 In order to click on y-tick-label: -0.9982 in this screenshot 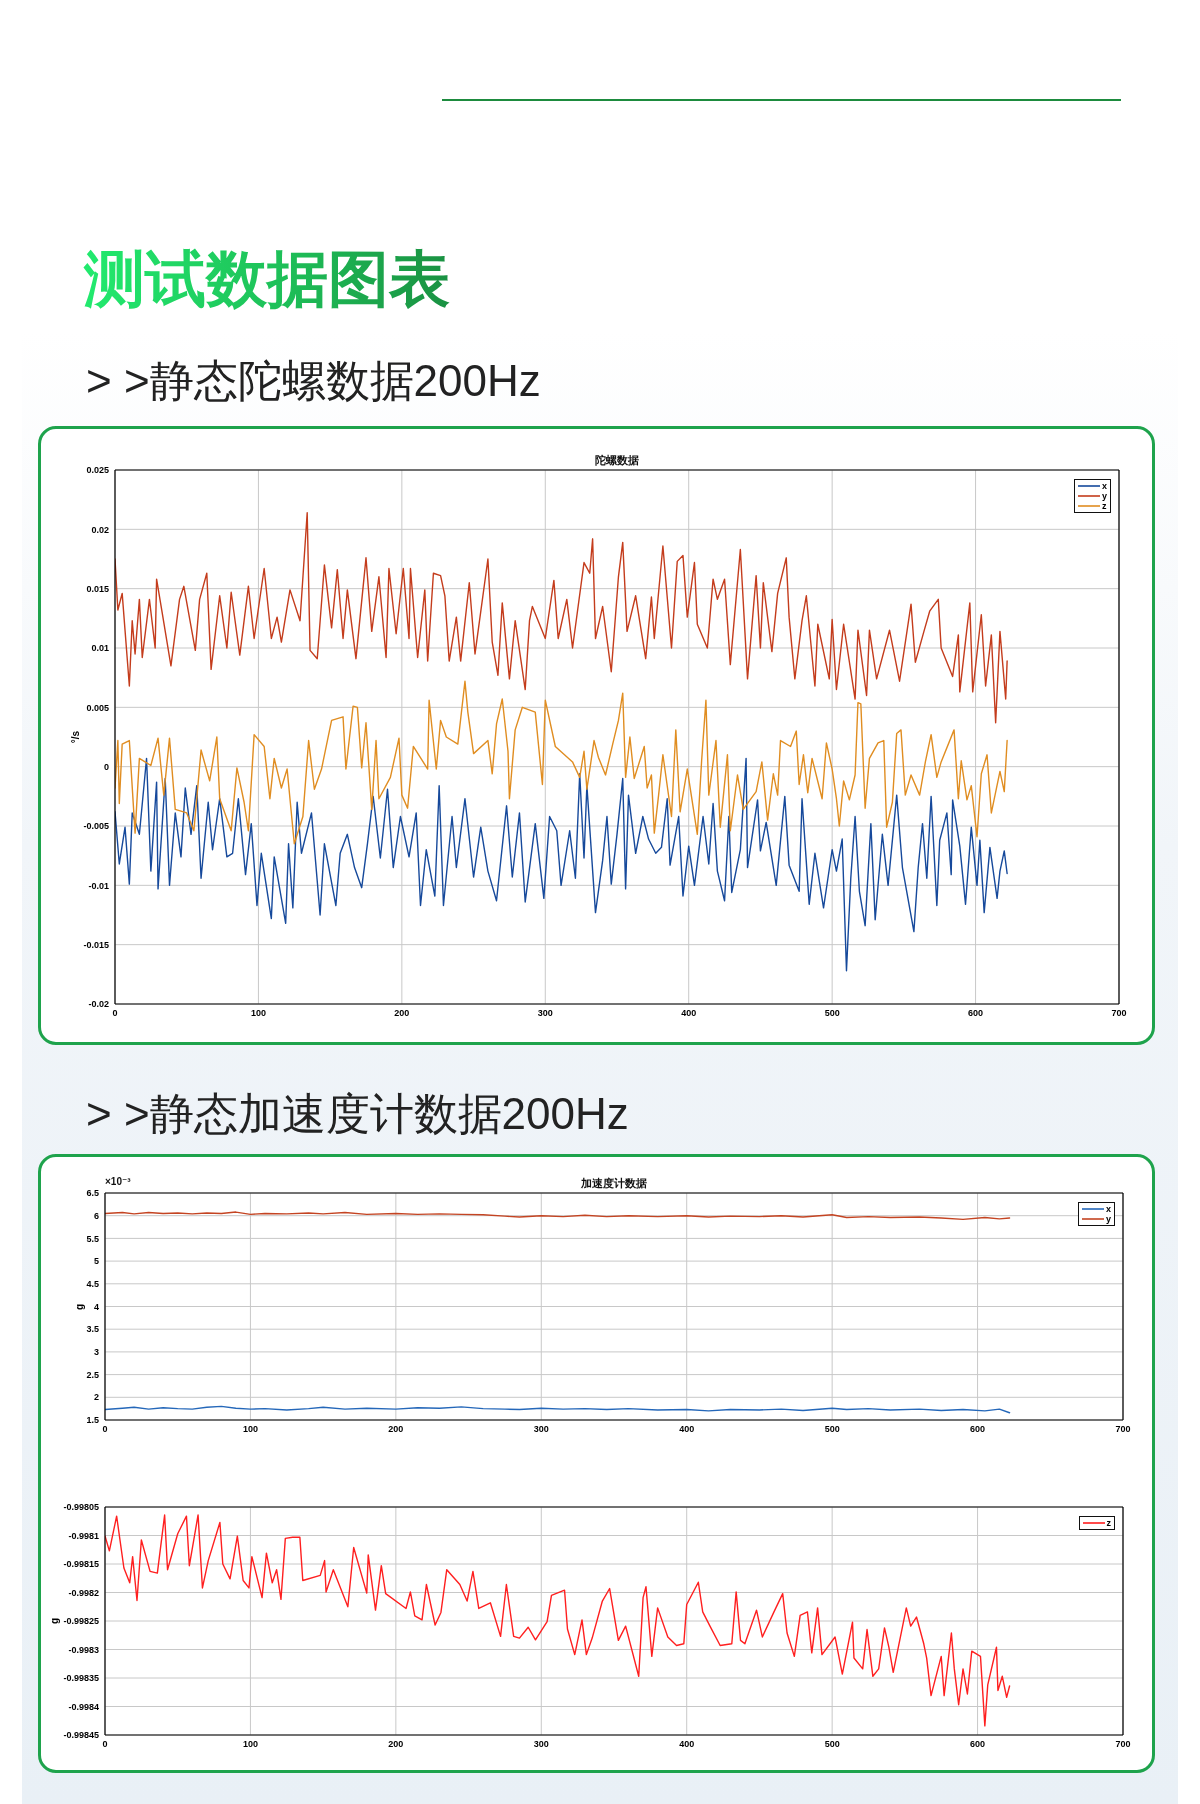, I will do `click(83, 1592)`.